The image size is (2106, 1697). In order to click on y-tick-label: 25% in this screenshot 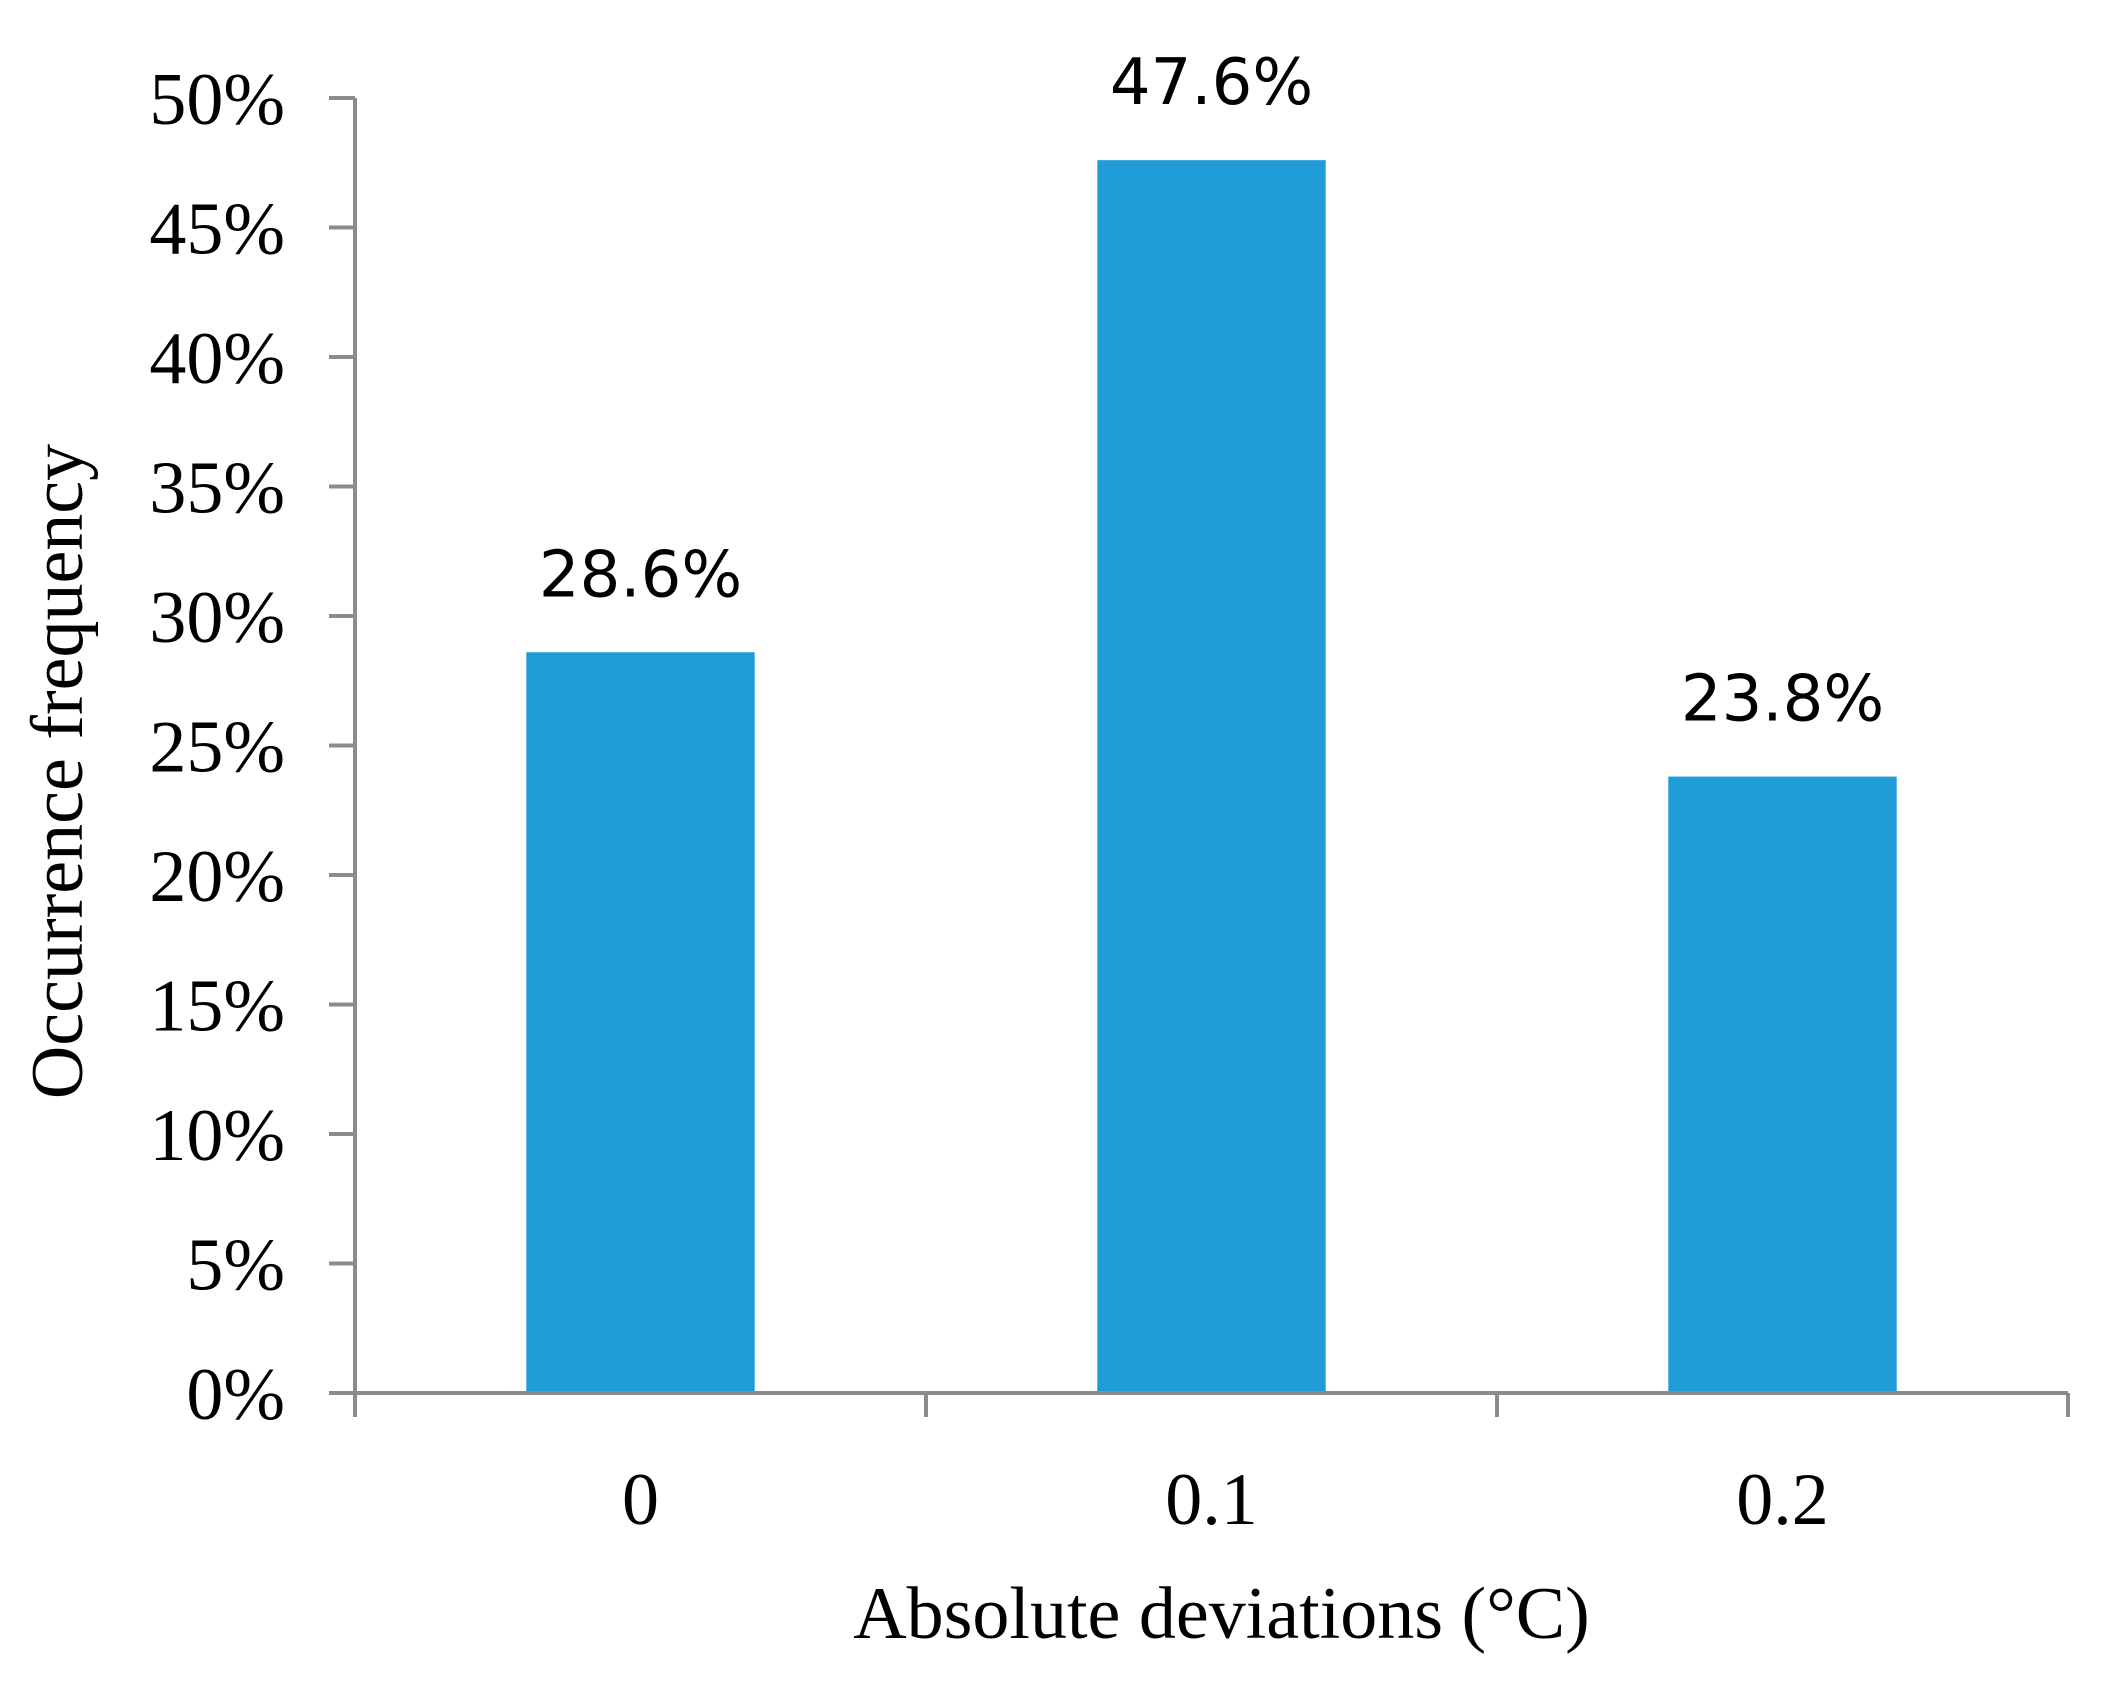, I will do `click(217, 748)`.